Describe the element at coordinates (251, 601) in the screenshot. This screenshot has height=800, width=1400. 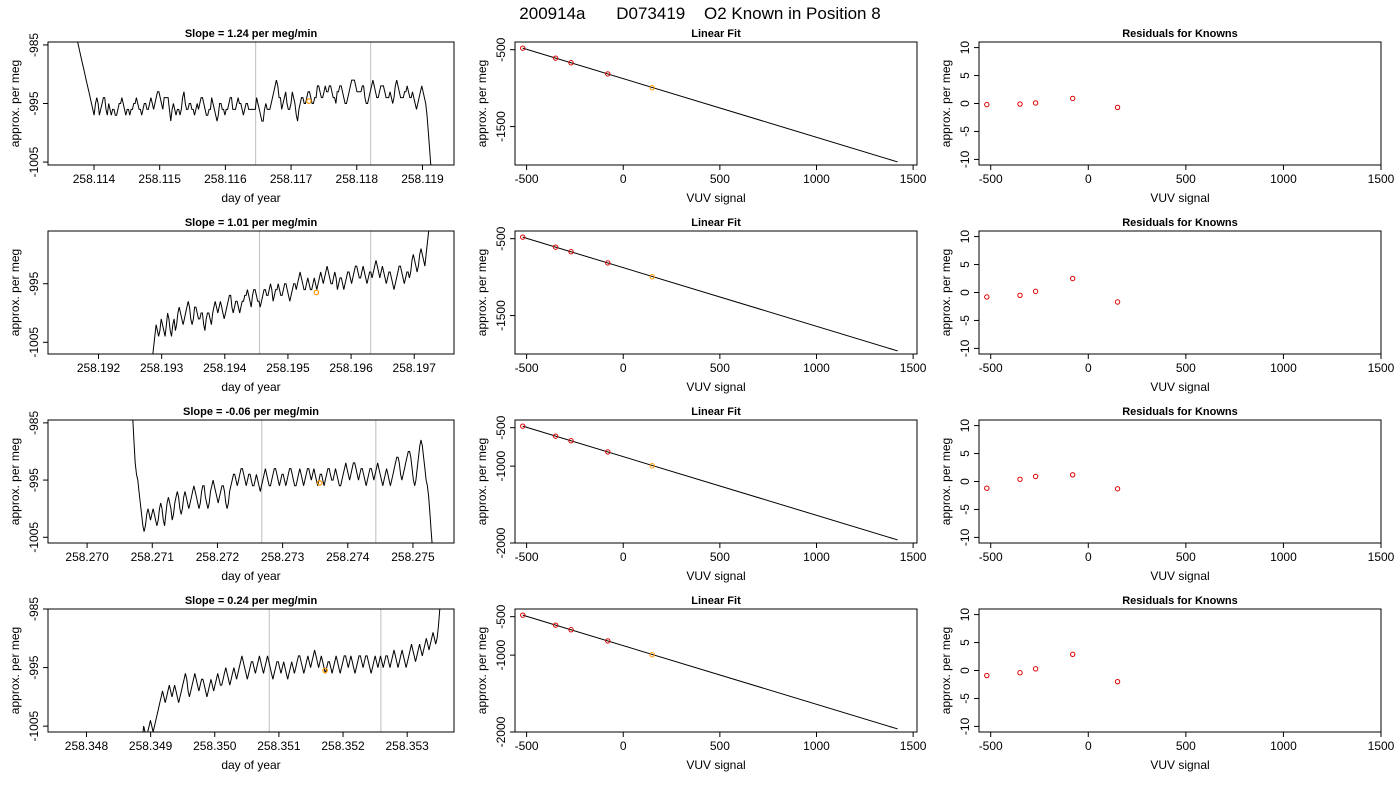
I see `panel-title: Slope = 0.24 per meg/min` at that location.